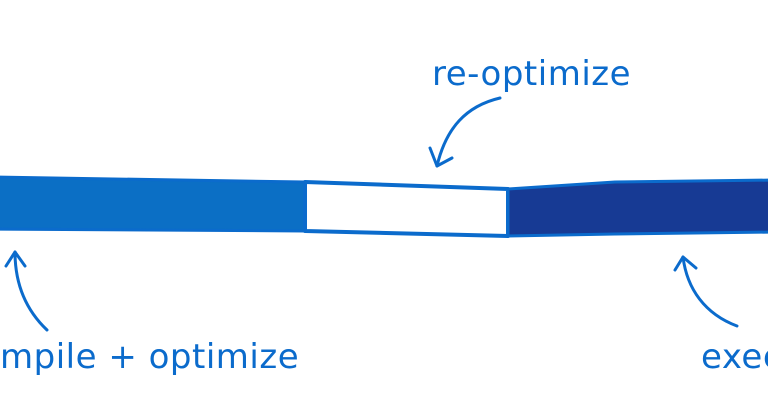 Image resolution: width=768 pixels, height=400 pixels. What do you see at coordinates (710, 291) in the screenshot?
I see `execute-arrow-shaft` at bounding box center [710, 291].